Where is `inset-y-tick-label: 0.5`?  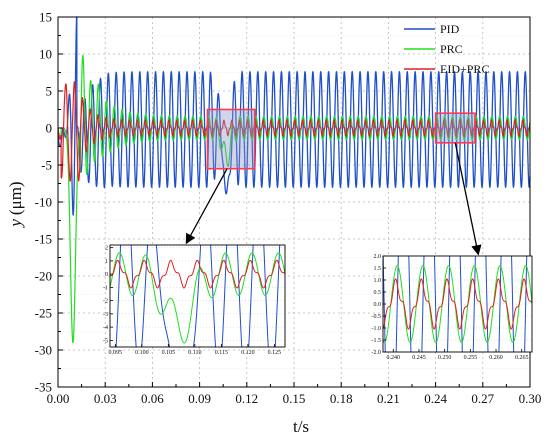 inset-y-tick-label: 0.5 is located at coordinates (378, 293).